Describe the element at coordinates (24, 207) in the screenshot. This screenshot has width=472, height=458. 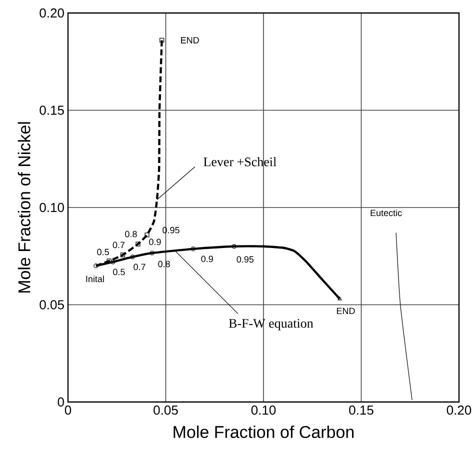
I see `y-axis-title: Mole Fraction of Nickel` at that location.